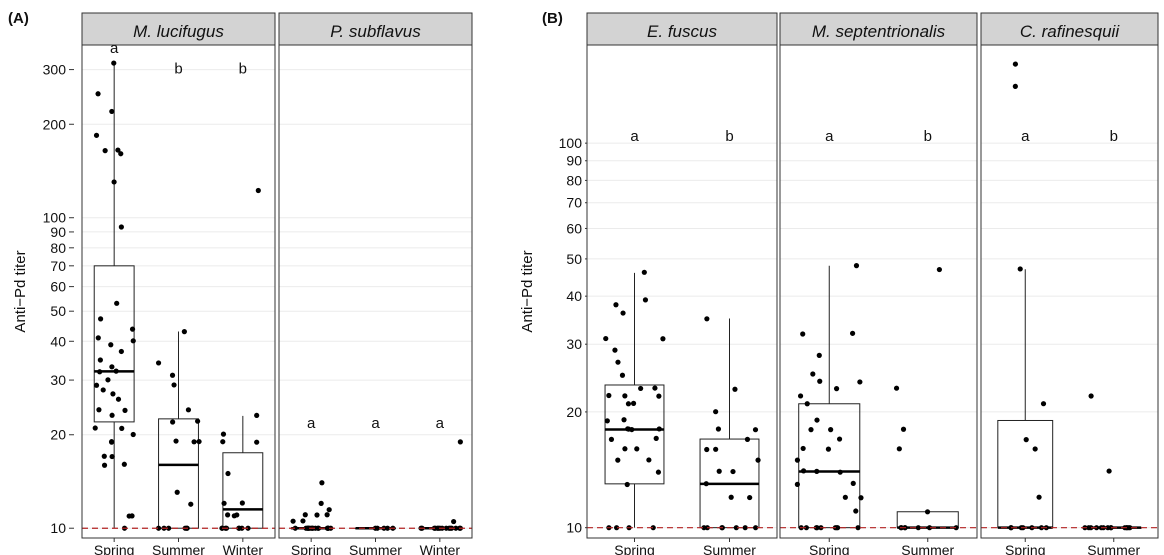 This screenshot has height=555, width=1164. What do you see at coordinates (58, 380) in the screenshot?
I see `y-tick-label: 30` at bounding box center [58, 380].